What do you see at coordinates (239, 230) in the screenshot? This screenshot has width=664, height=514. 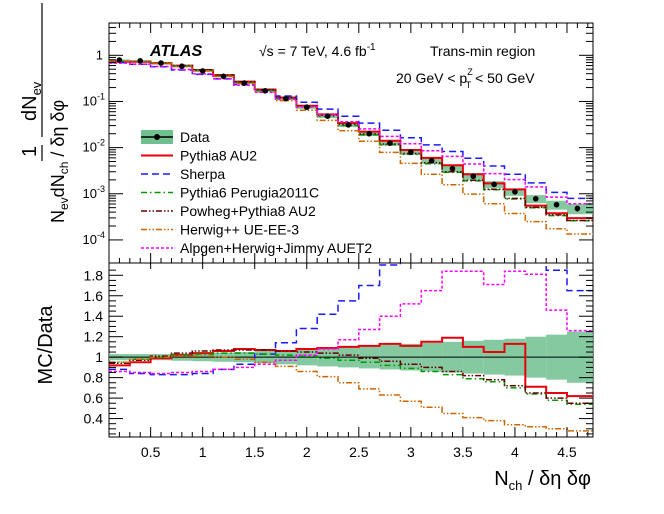 I see `legend-label: Herwig++ UE-EE-3` at bounding box center [239, 230].